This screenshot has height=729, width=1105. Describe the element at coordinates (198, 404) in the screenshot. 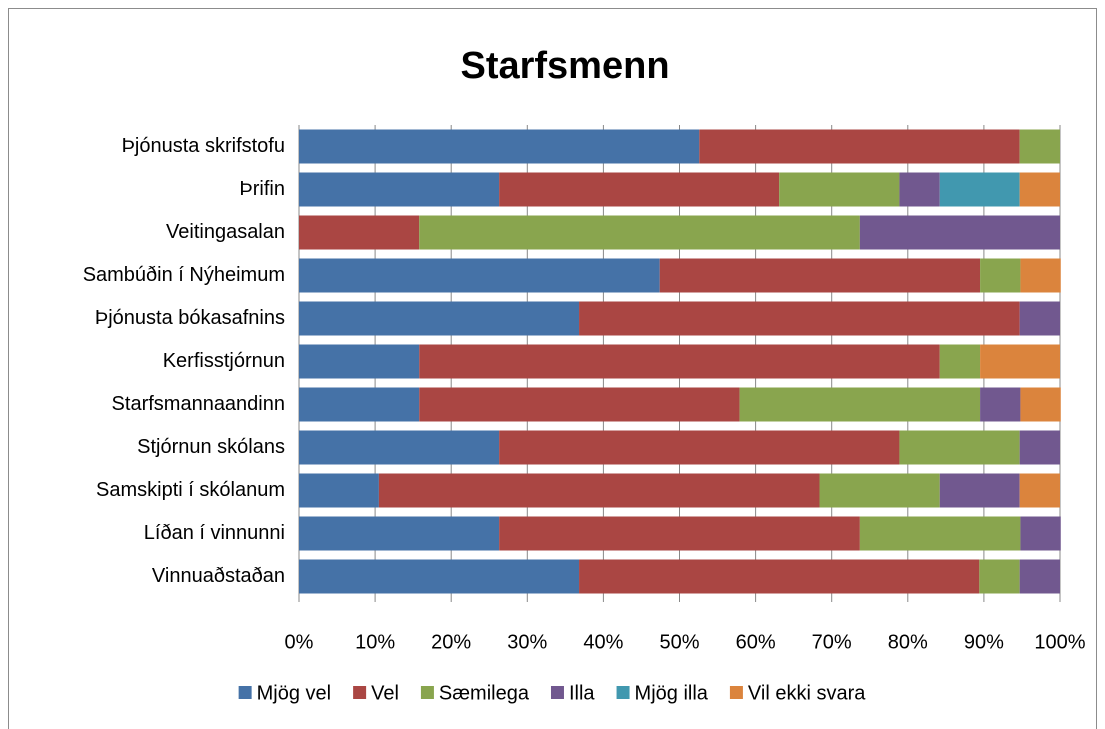

I see `y-tick-label: Starfsmannaandinn` at that location.